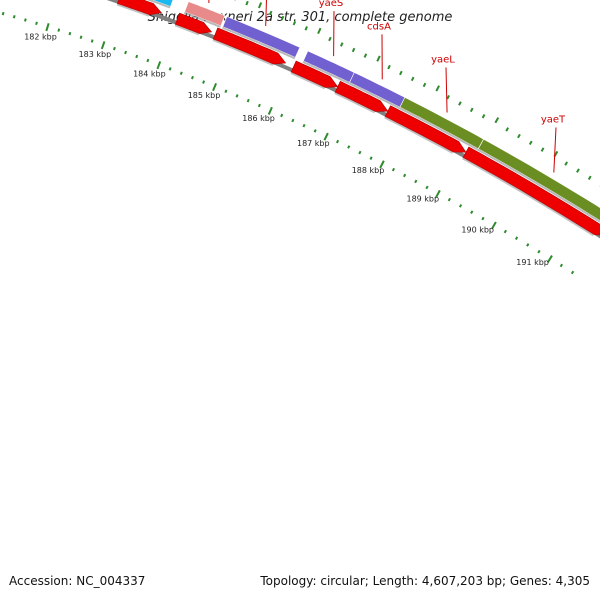 The height and width of the screenshot is (600, 600). Describe the element at coordinates (553, 120) in the screenshot. I see `gene-label-yaeT: yaeT` at that location.